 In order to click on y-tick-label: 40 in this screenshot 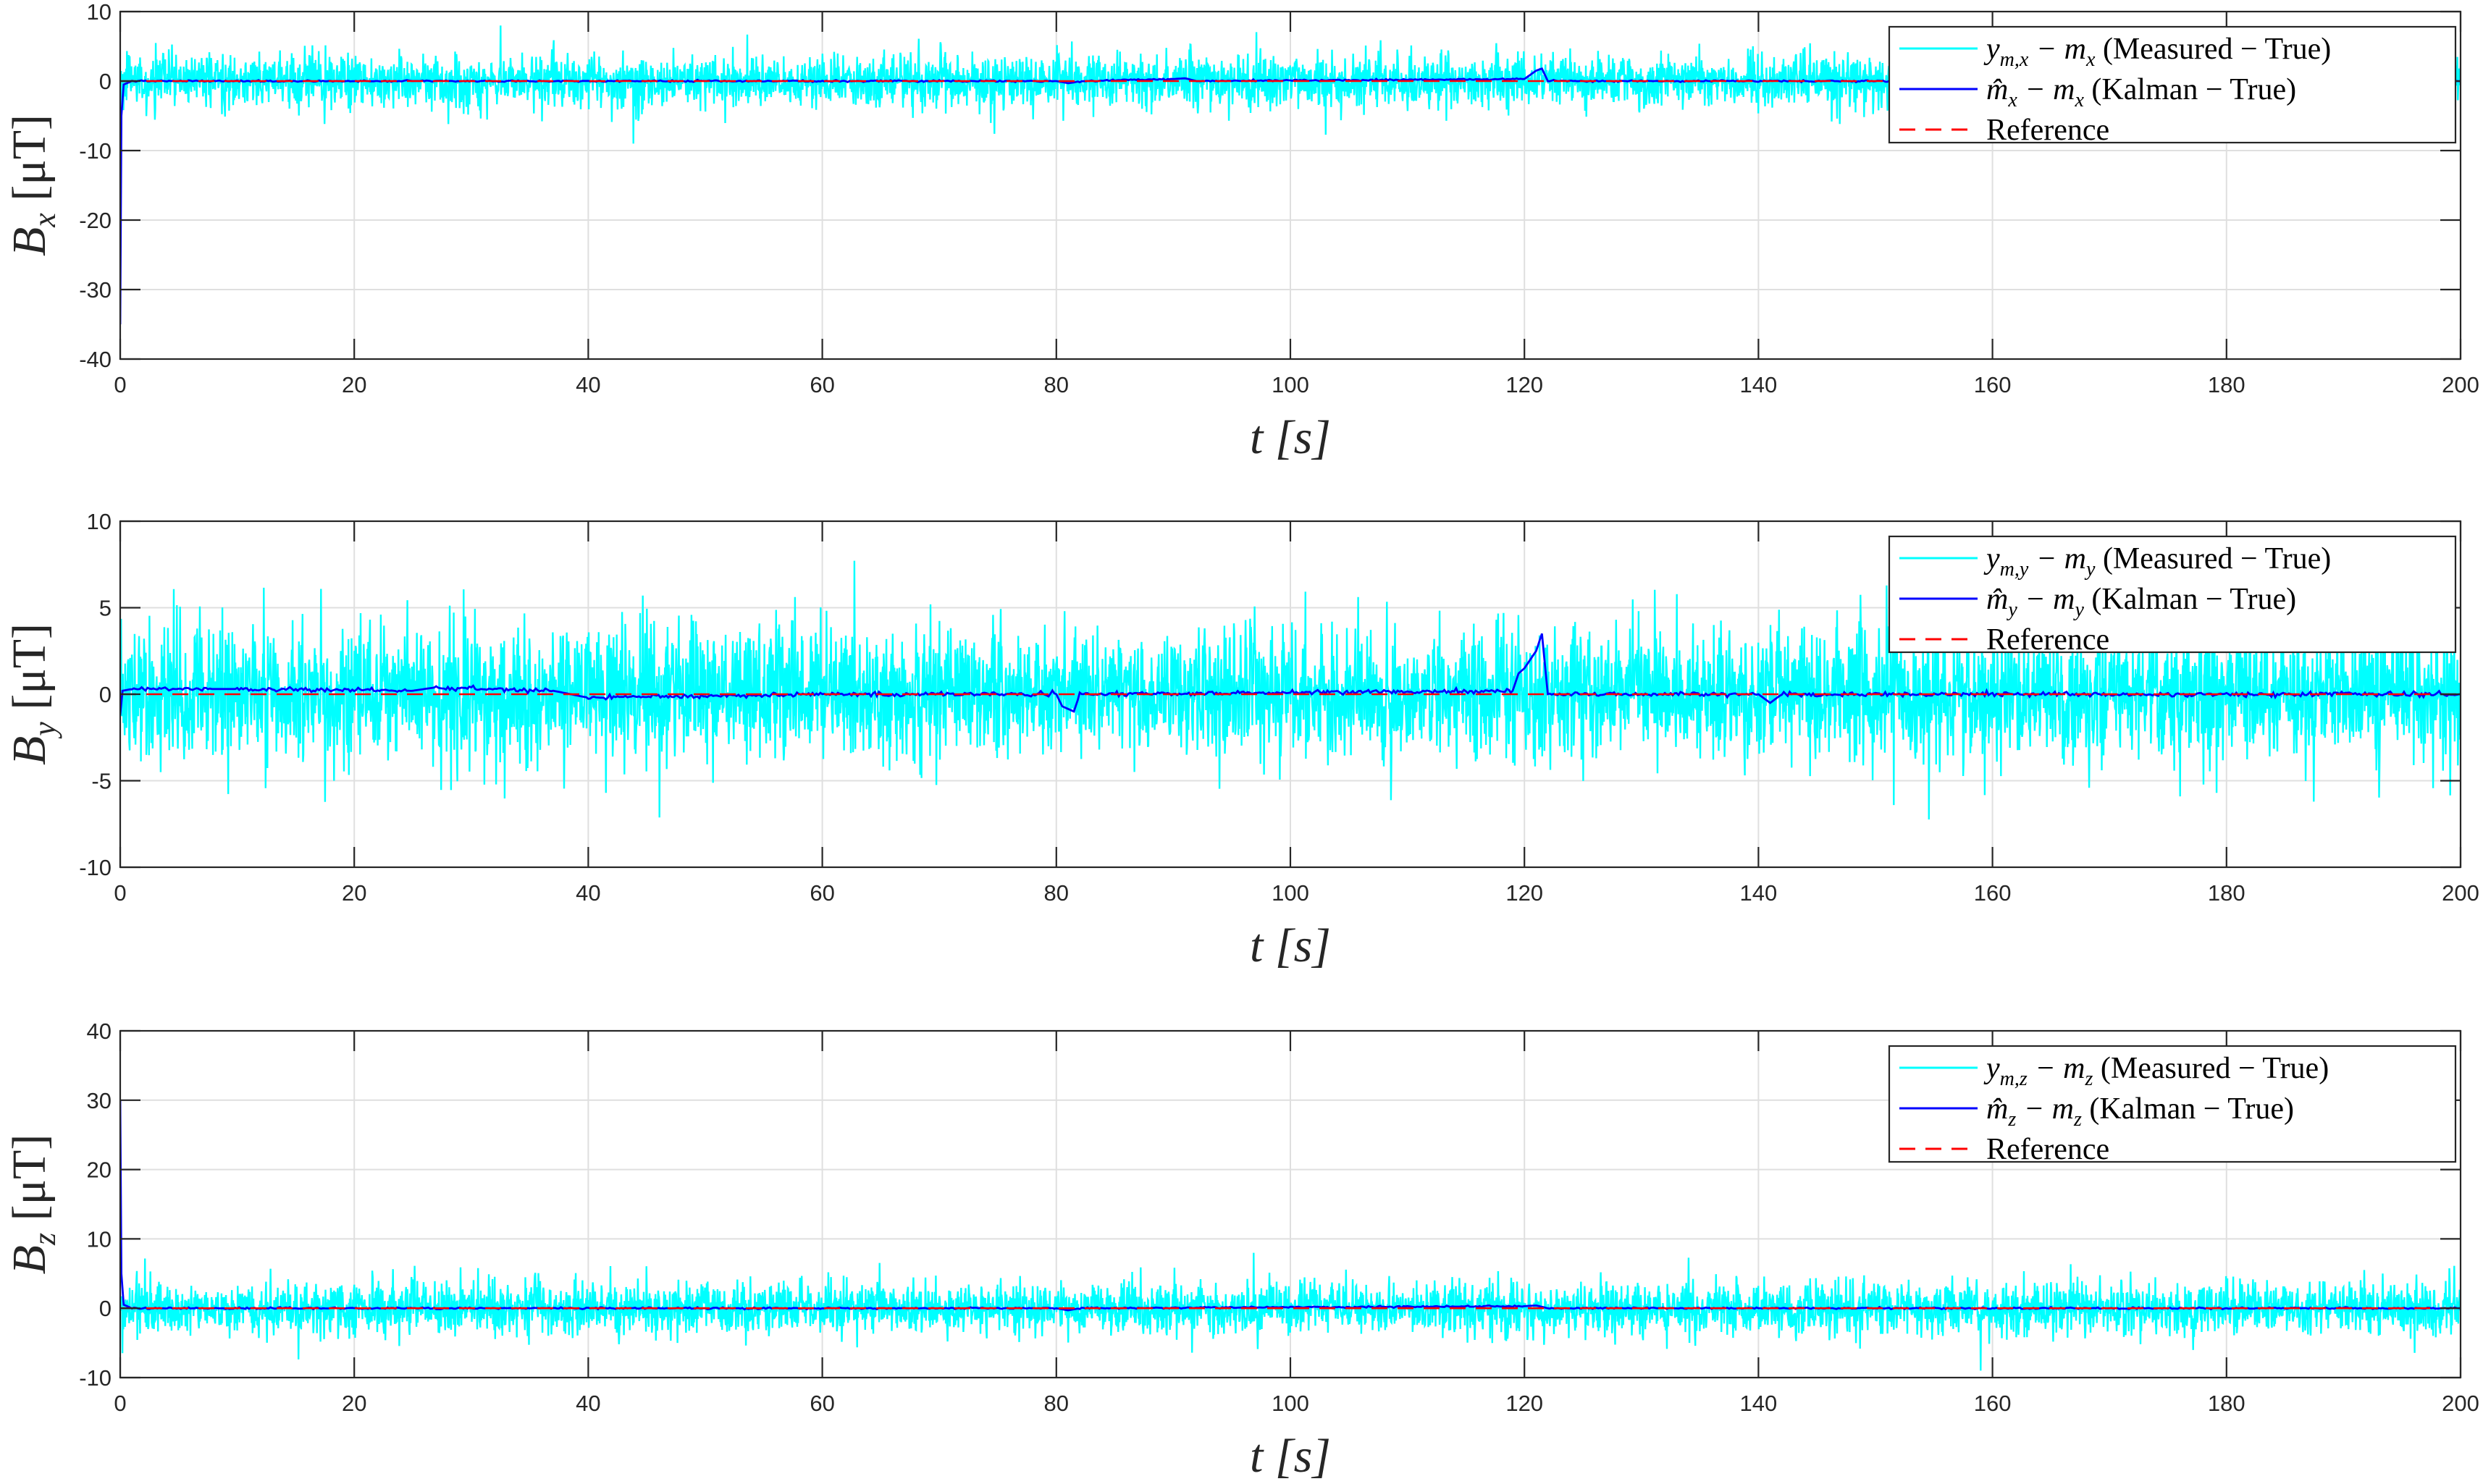, I will do `click(99, 1031)`.